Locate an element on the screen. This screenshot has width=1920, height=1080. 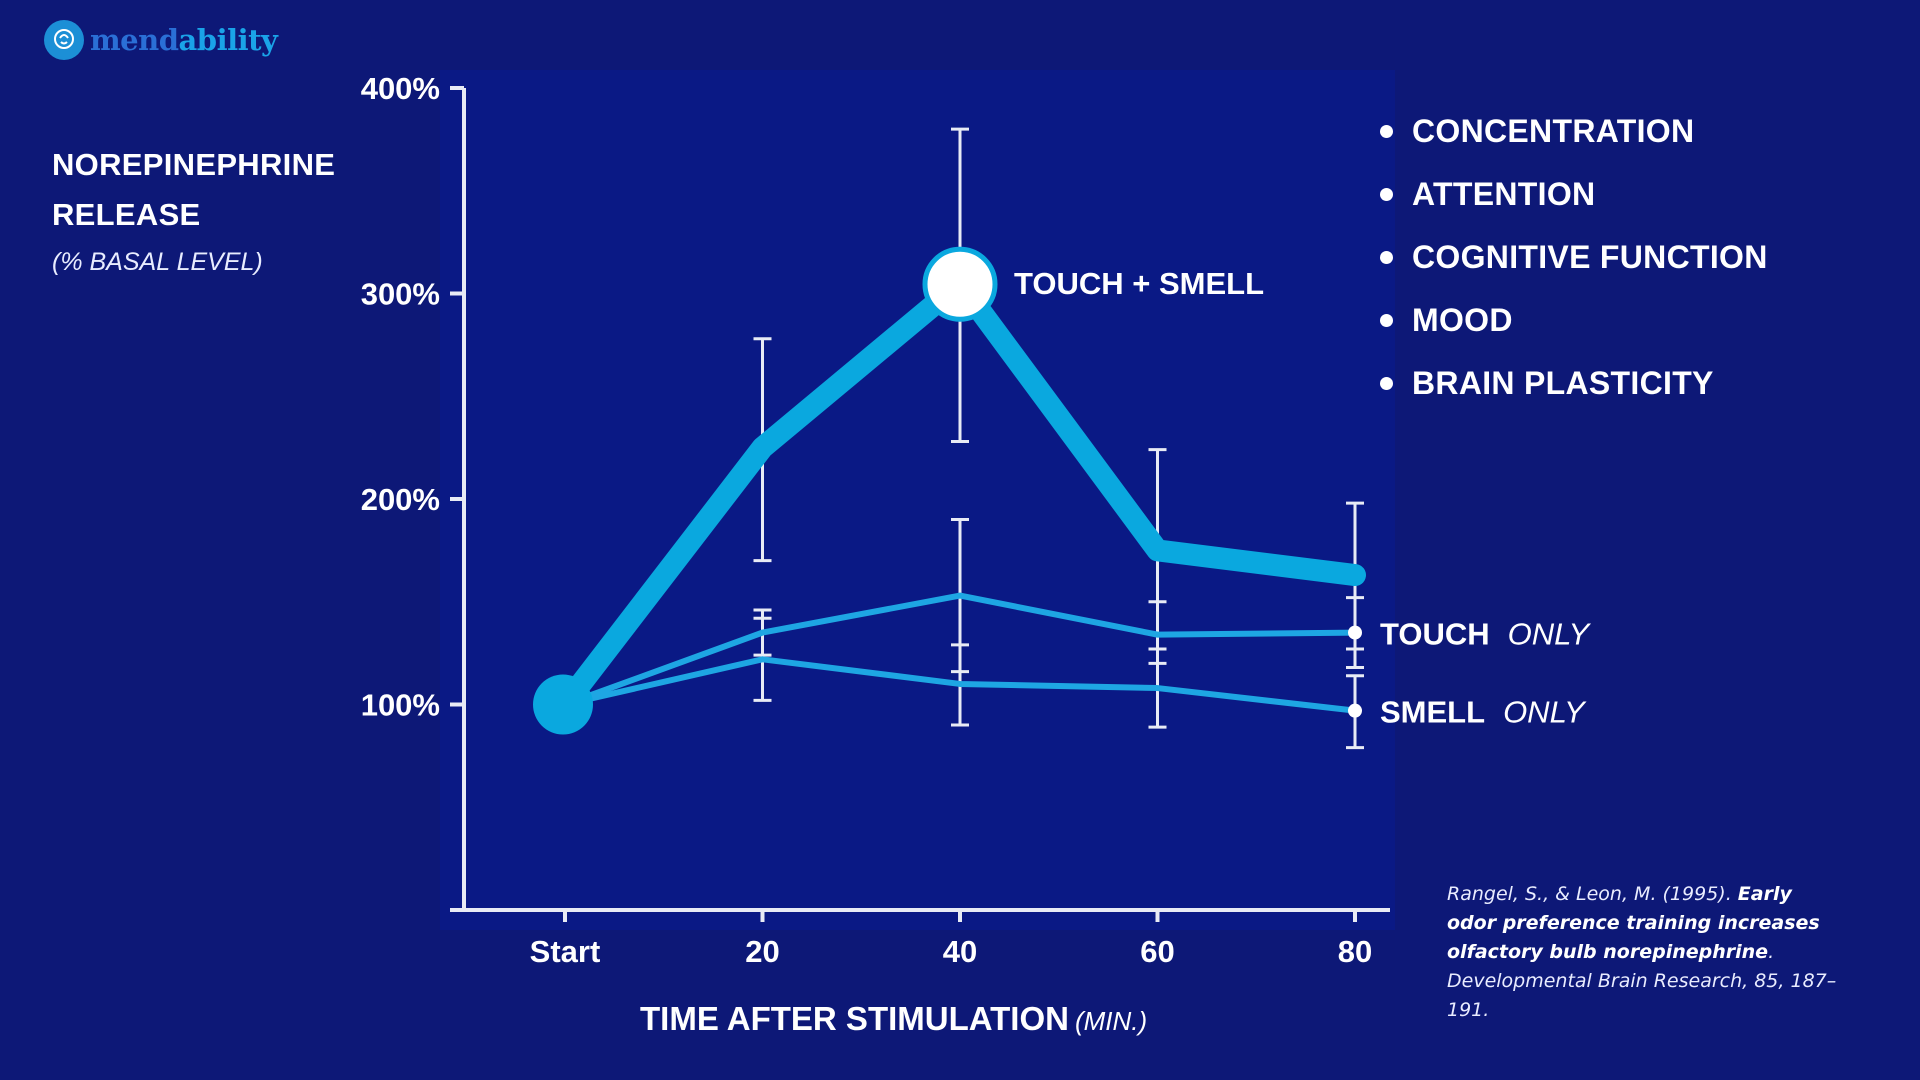
y-axis-title-line2: RELEASE is located at coordinates (126, 214).